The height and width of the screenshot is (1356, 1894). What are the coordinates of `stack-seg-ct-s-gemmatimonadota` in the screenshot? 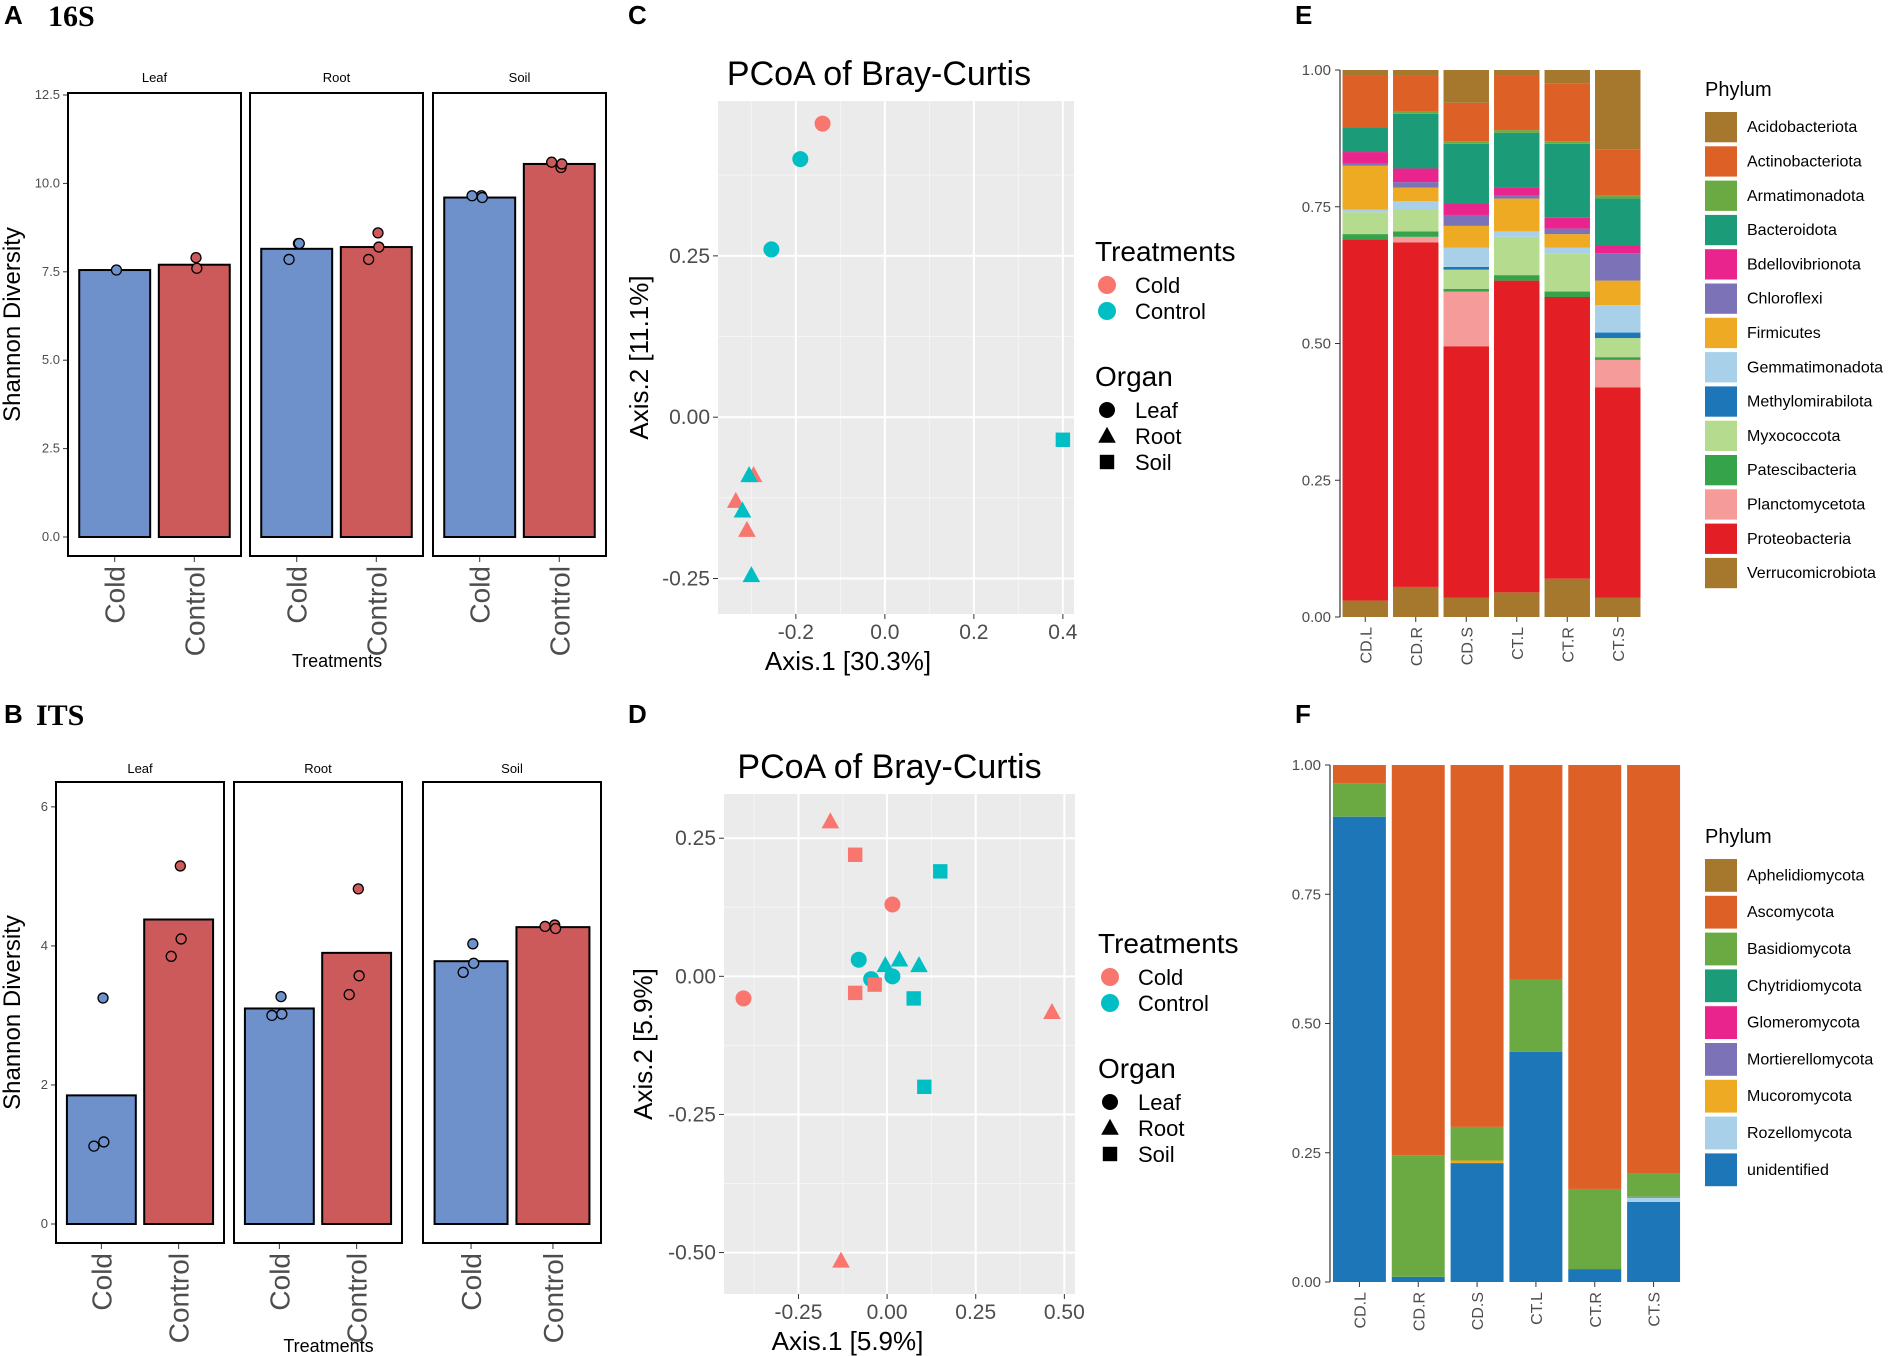 It's located at (1618, 319).